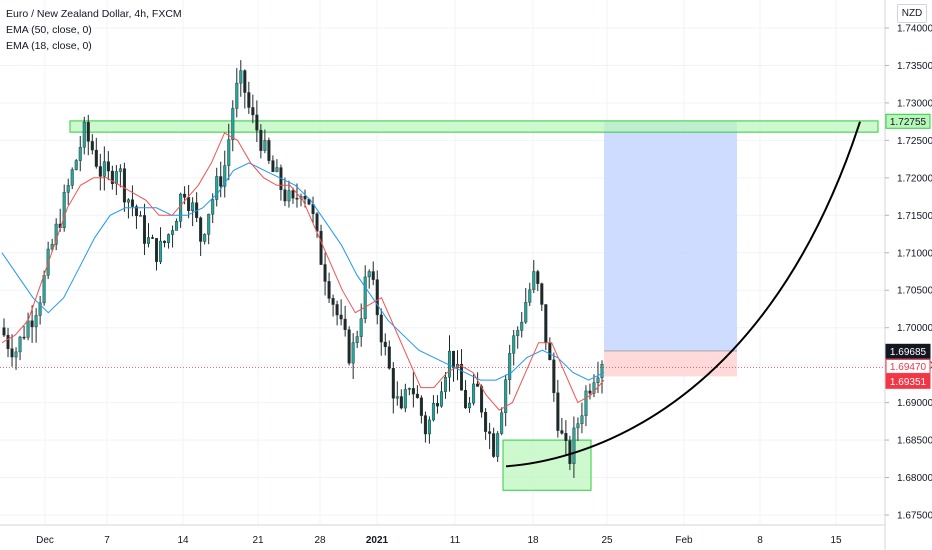  I want to click on x-tick-label-10: 8, so click(760, 540).